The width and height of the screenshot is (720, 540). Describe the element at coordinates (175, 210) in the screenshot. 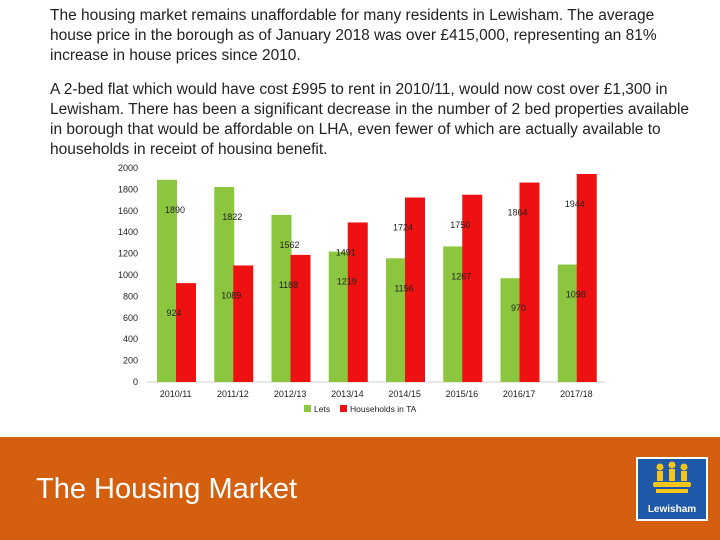

I see `data-label-lets: 1890` at that location.